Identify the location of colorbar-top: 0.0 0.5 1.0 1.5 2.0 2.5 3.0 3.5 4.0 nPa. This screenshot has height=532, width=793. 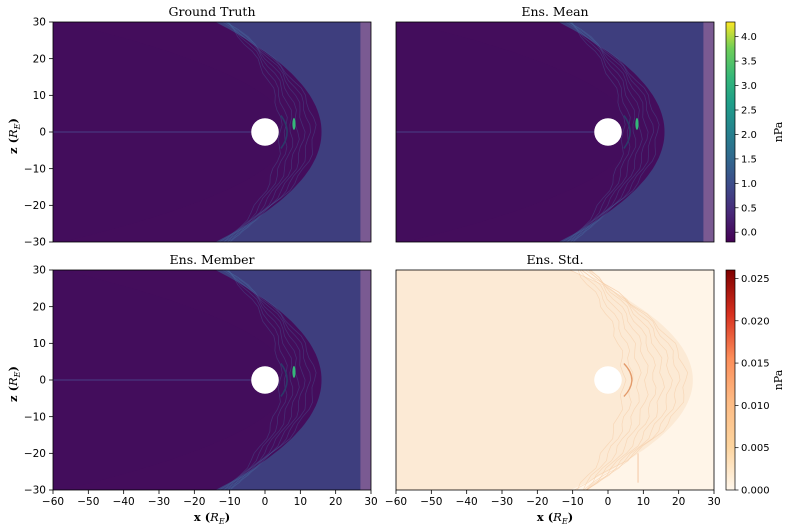
(755, 132).